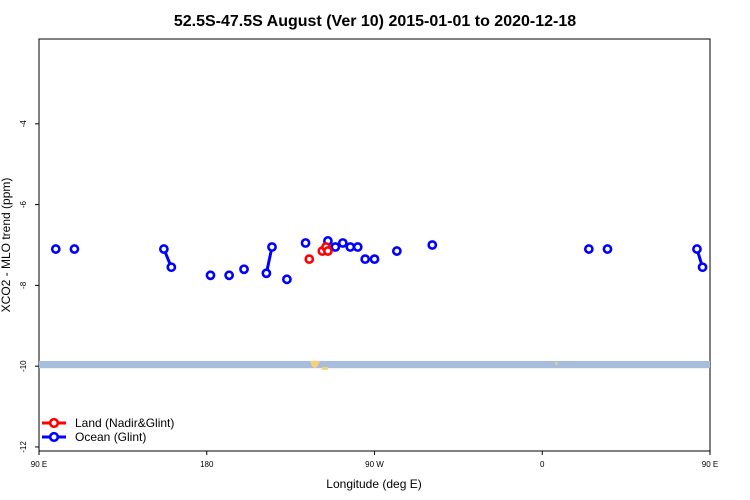  Describe the element at coordinates (124, 423) in the screenshot. I see `legend-label: Land (Nadir&Glint)` at that location.